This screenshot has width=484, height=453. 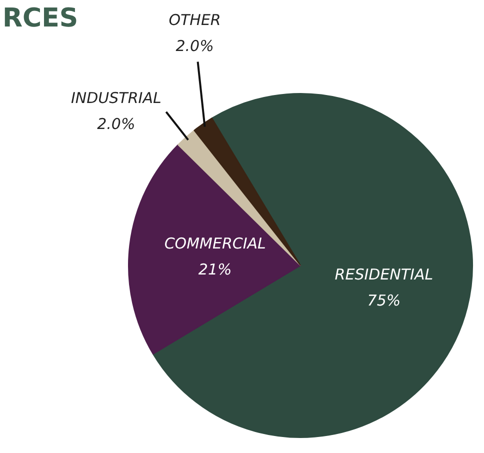 What do you see at coordinates (215, 269) in the screenshot?
I see `data-label: 21%` at bounding box center [215, 269].